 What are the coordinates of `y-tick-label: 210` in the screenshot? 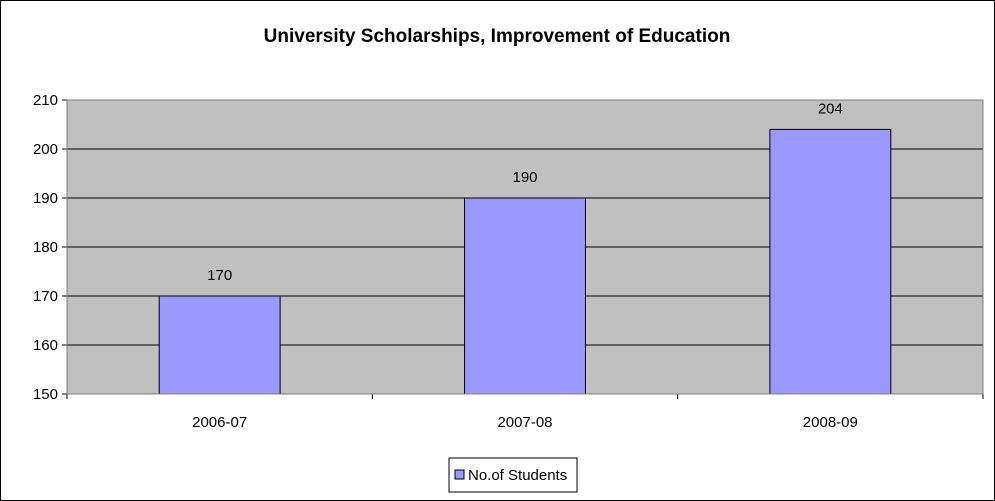 It's located at (45, 100).